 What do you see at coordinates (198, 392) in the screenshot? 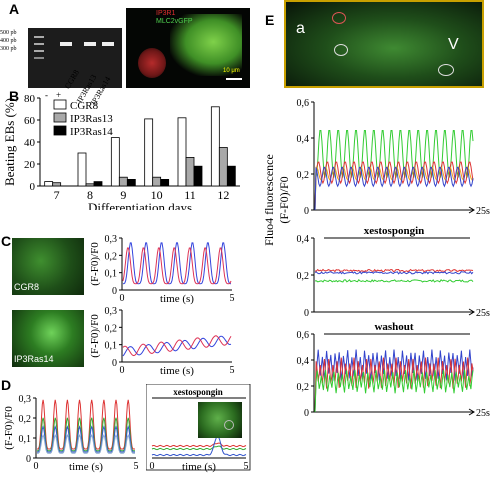
I see `xestospongin-annotation: xestospongin` at bounding box center [198, 392].